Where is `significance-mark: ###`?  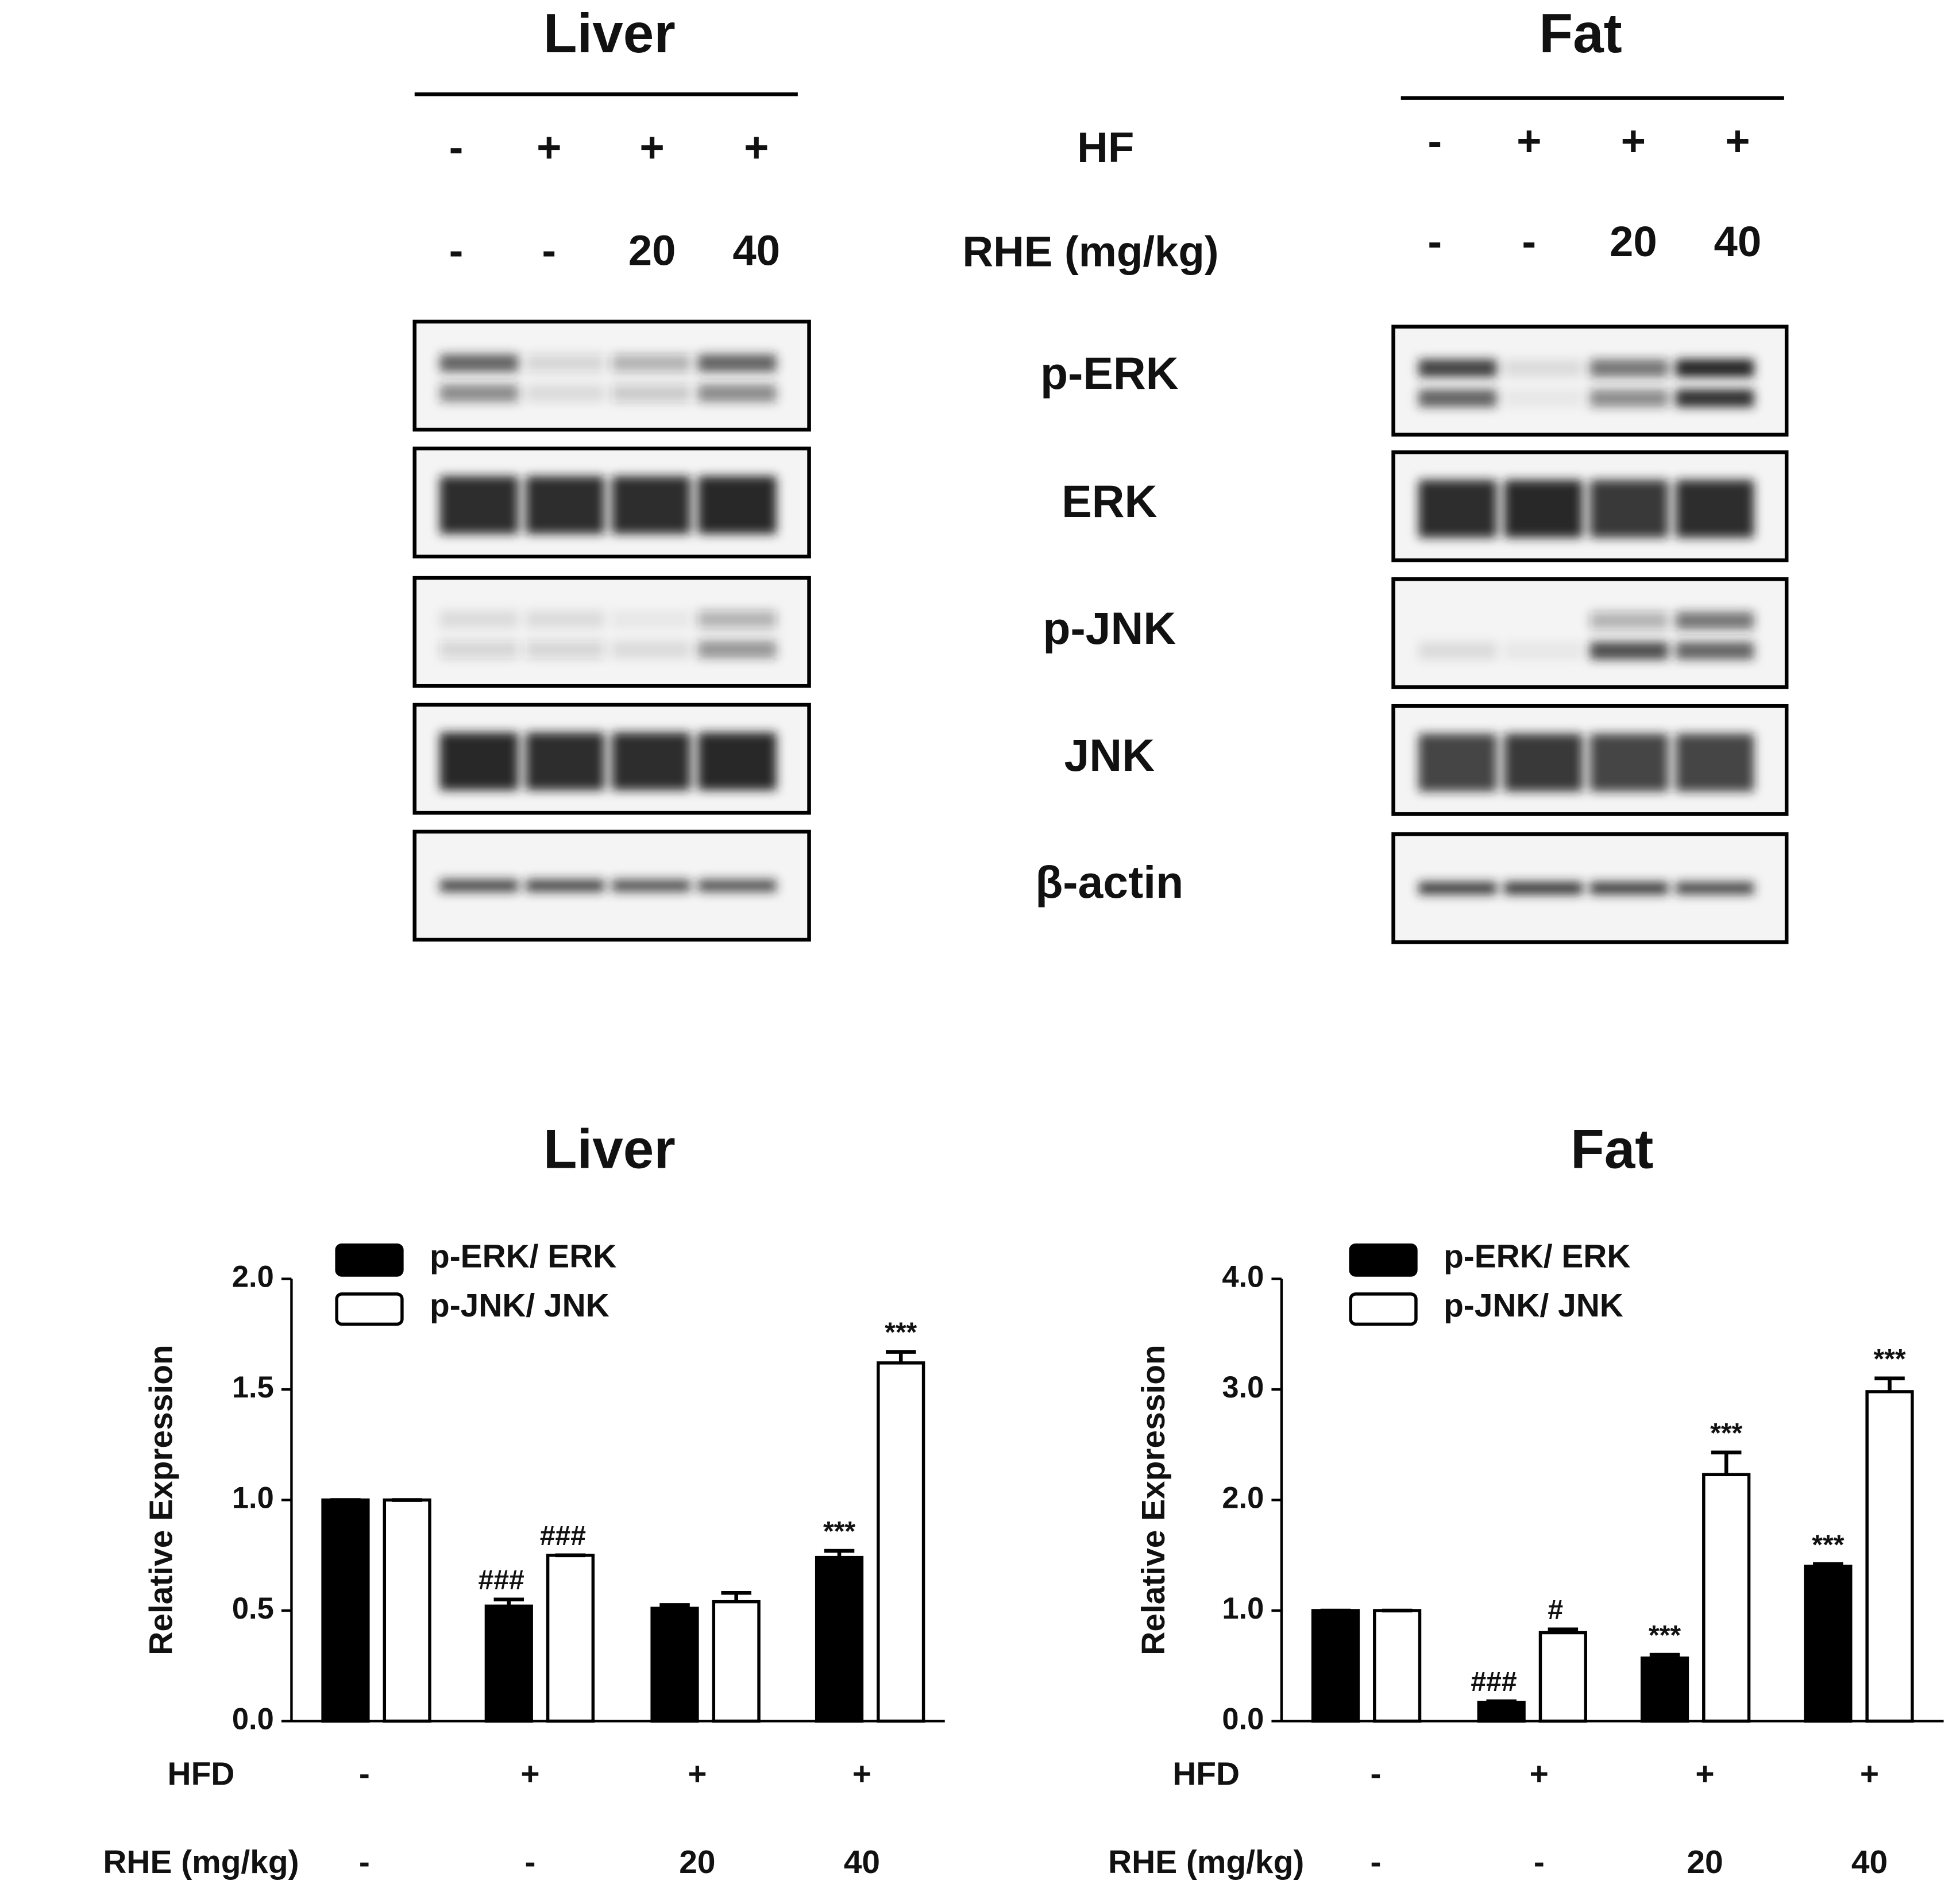 significance-mark: ### is located at coordinates (501, 1580).